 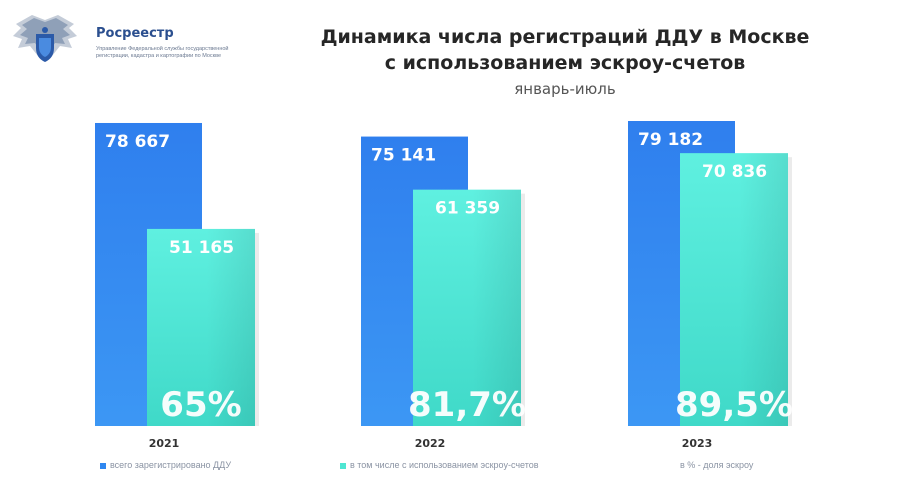 What do you see at coordinates (565, 89) in the screenshot?
I see `chart-subtitle: январь-июль` at bounding box center [565, 89].